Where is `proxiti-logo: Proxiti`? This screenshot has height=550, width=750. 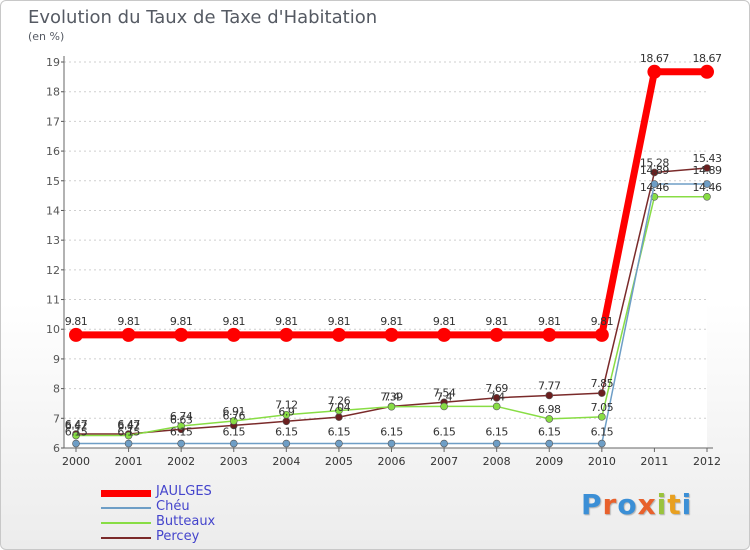
proxiti-logo: Proxiti is located at coordinates (636, 504).